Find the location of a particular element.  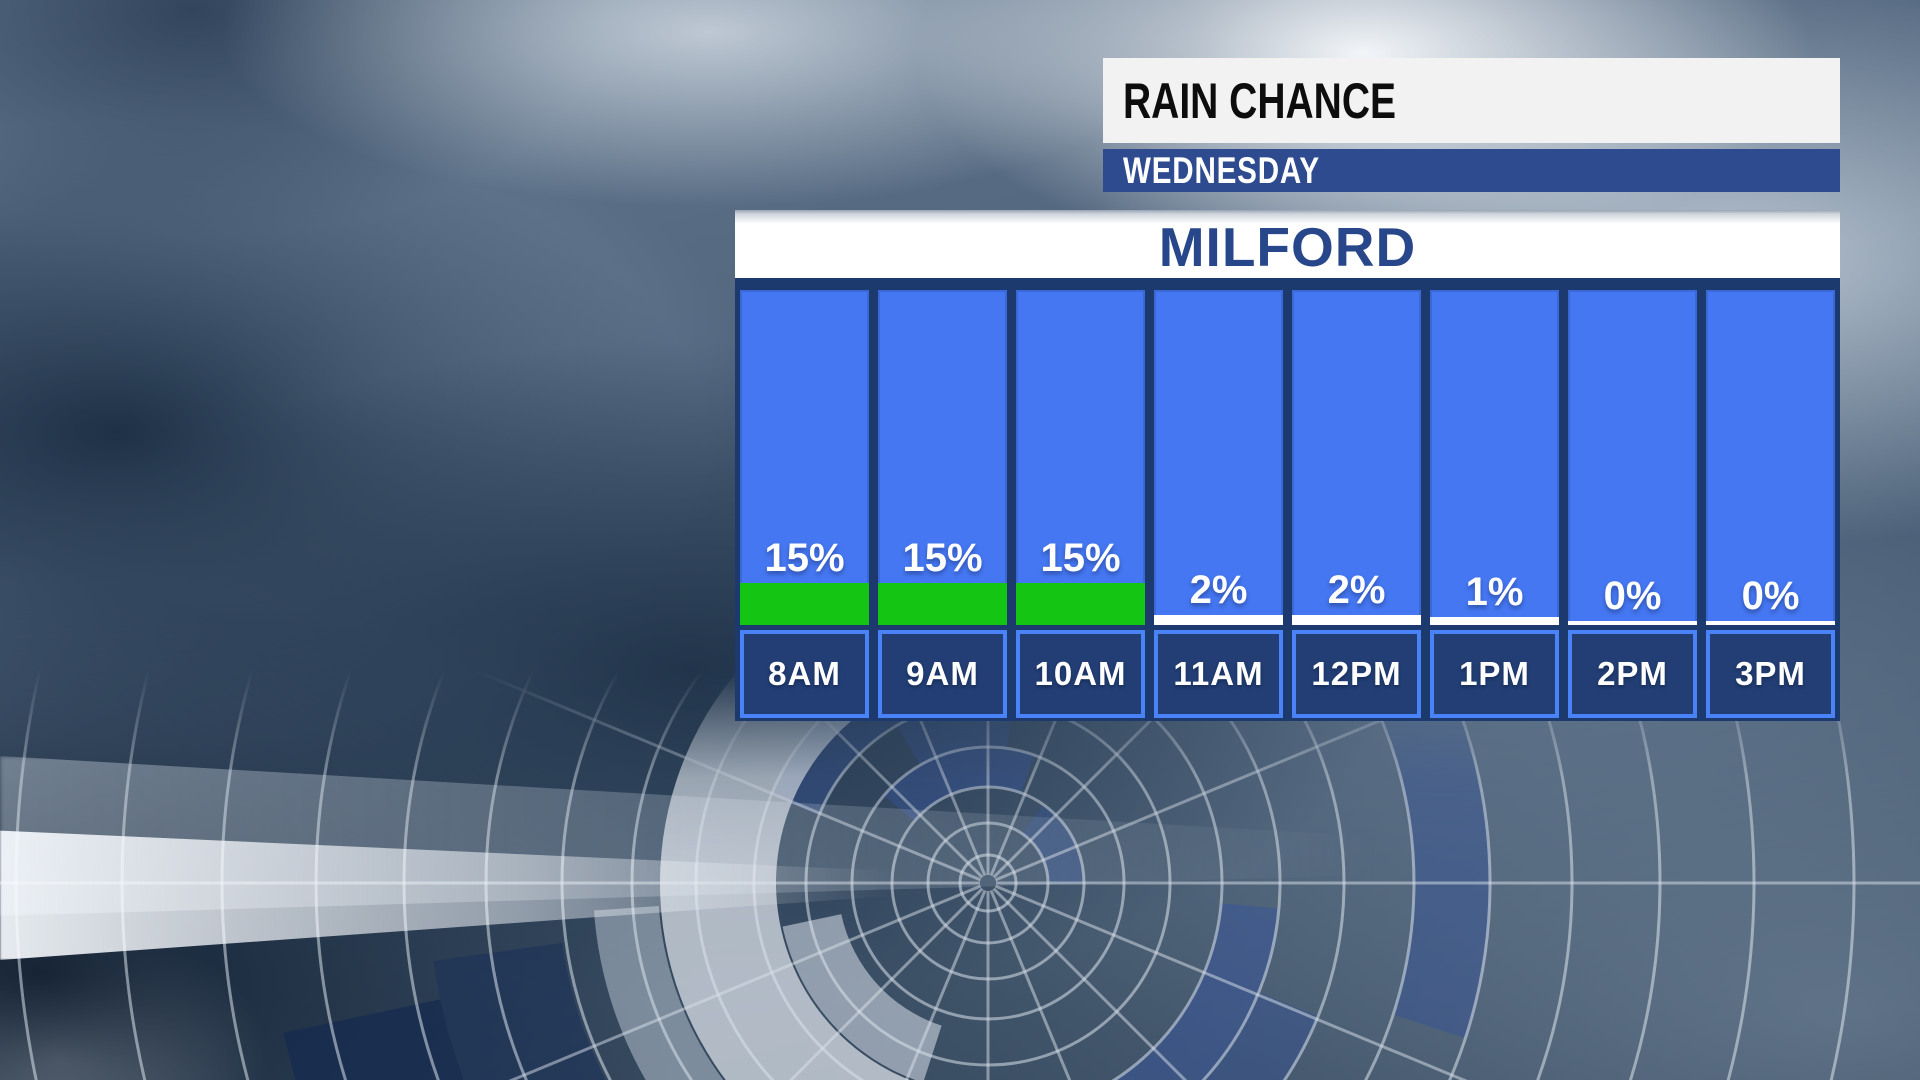

hour-label: 9AM is located at coordinates (942, 673).